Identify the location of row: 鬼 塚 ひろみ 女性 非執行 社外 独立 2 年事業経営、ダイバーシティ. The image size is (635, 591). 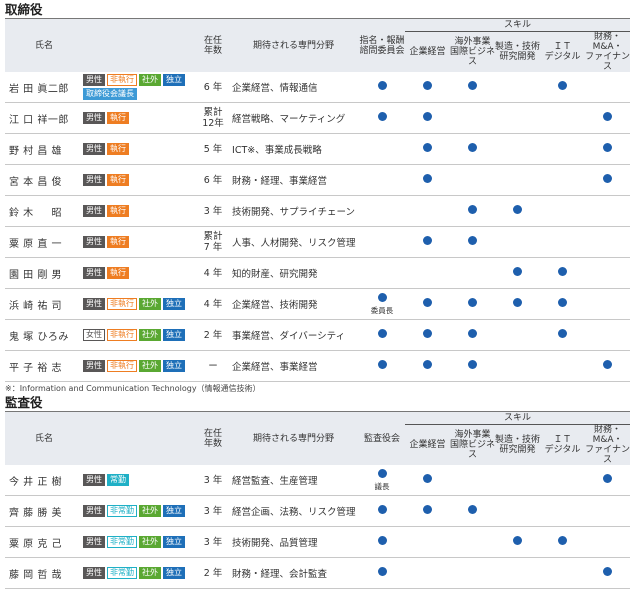
(318, 335).